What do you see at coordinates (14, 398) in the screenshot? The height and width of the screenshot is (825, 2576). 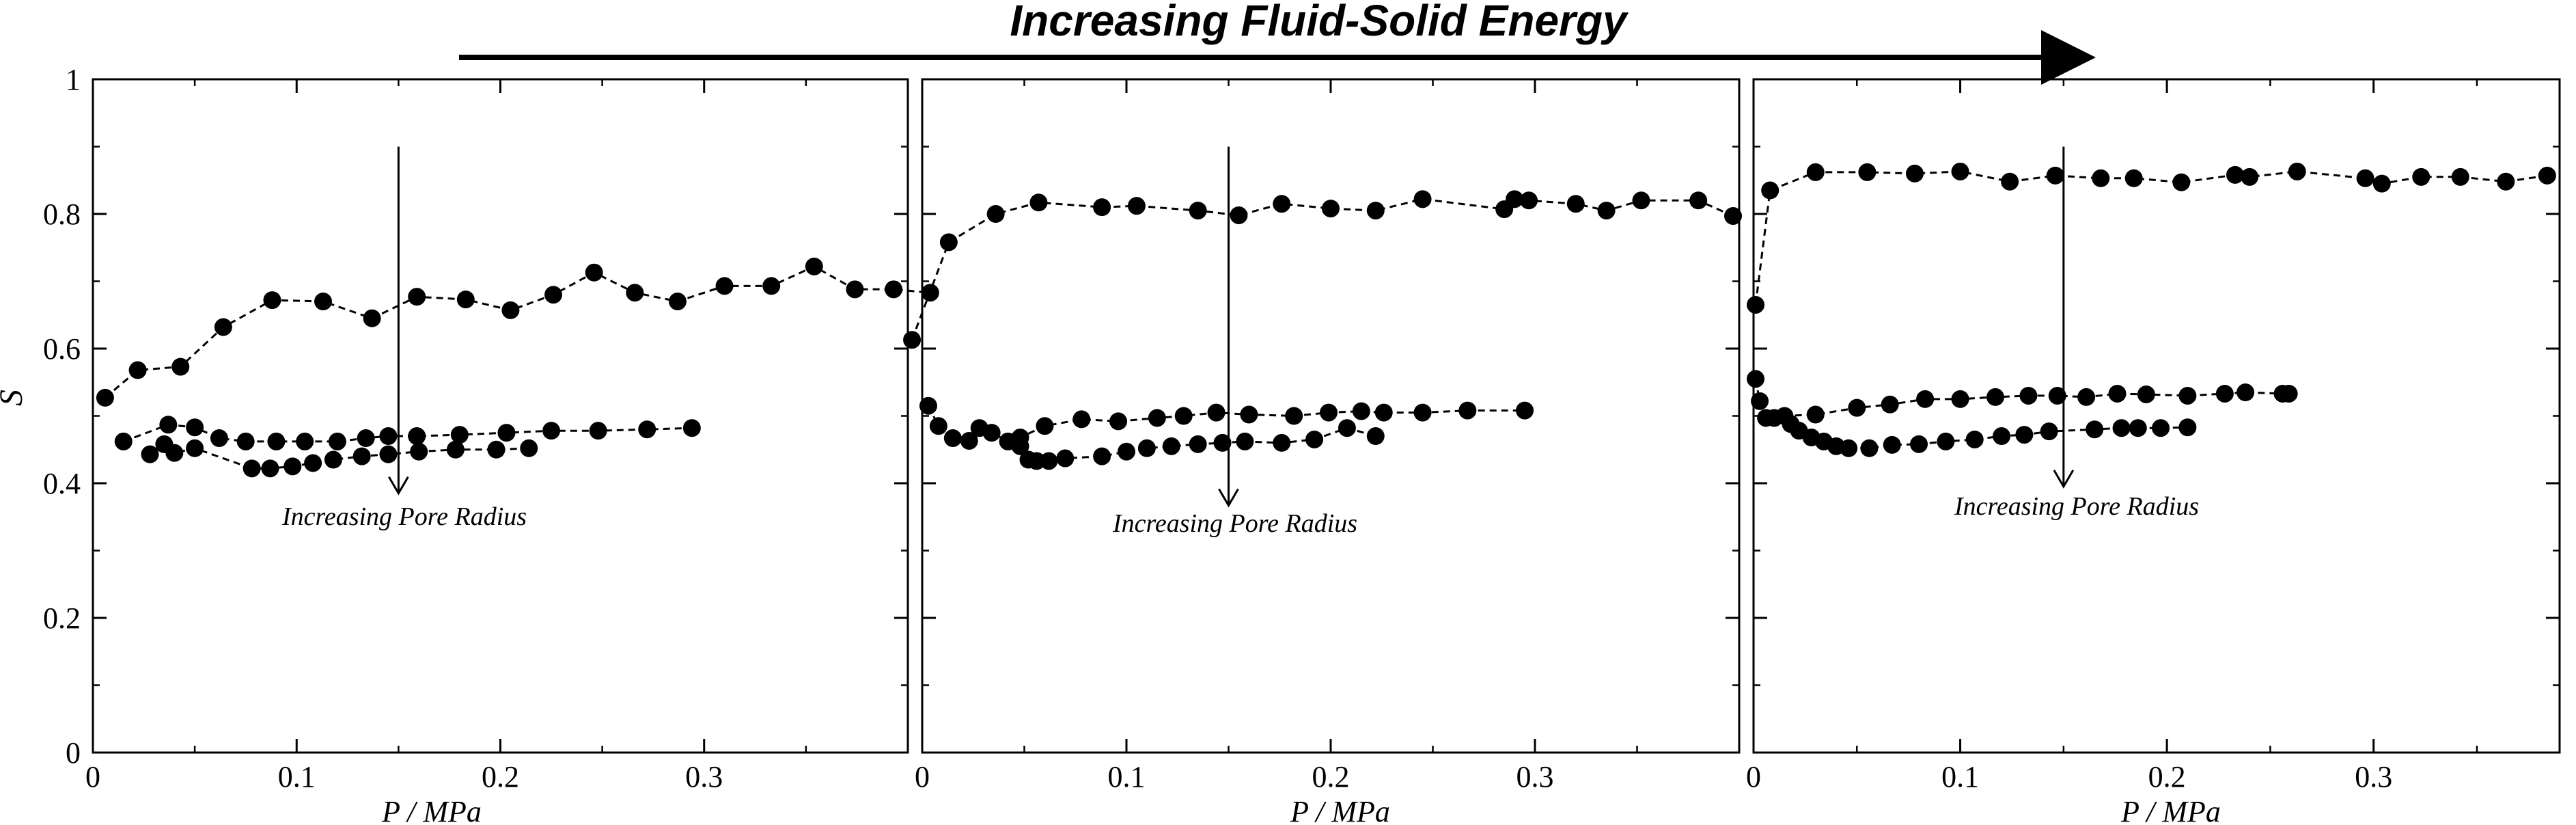 I see `y-axis-label: S` at bounding box center [14, 398].